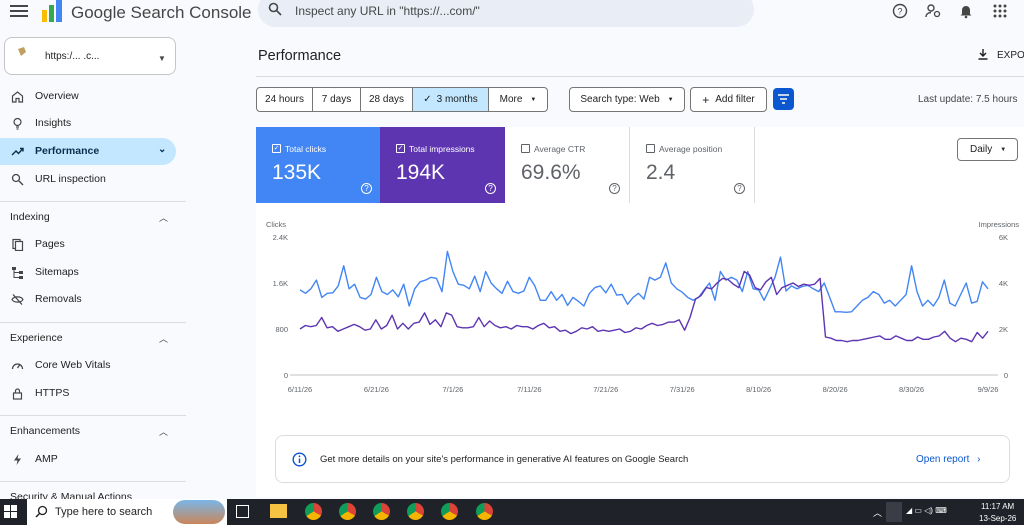  Describe the element at coordinates (88, 299) in the screenshot. I see `sidebar-item-removals: Removals` at that location.